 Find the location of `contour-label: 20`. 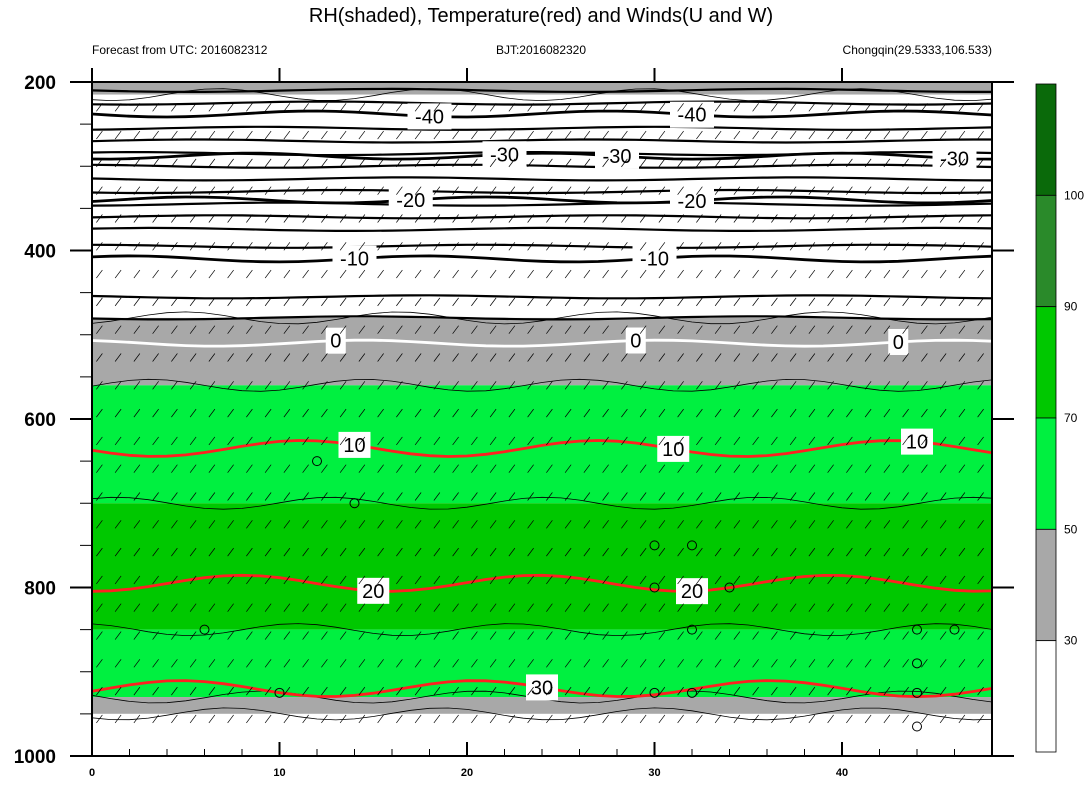

contour-label: 20 is located at coordinates (692, 592).